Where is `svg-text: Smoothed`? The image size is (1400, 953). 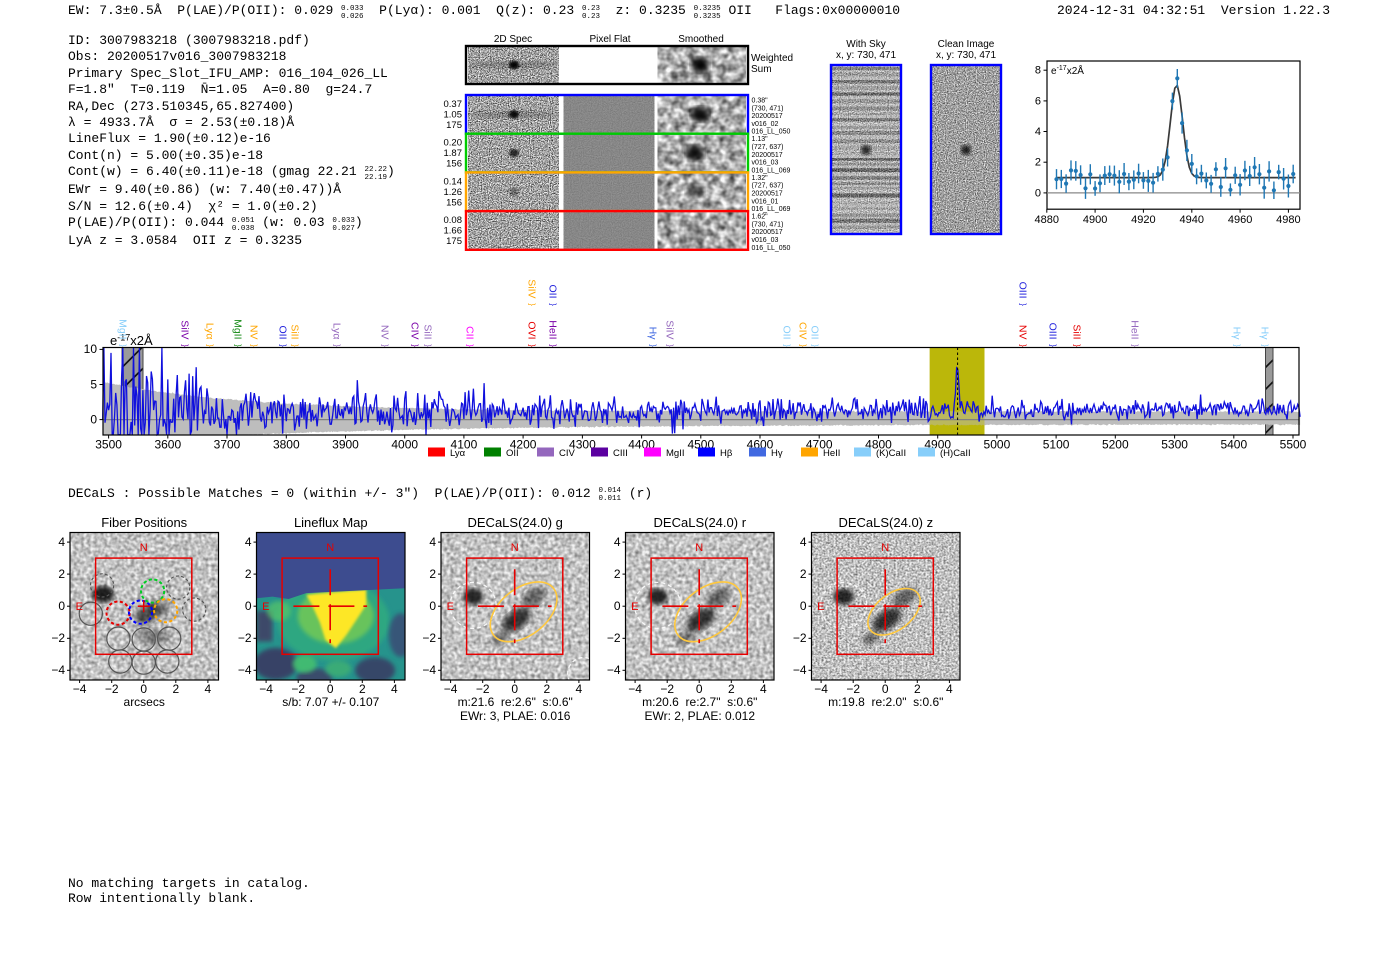 svg-text: Smoothed is located at coordinates (701, 39).